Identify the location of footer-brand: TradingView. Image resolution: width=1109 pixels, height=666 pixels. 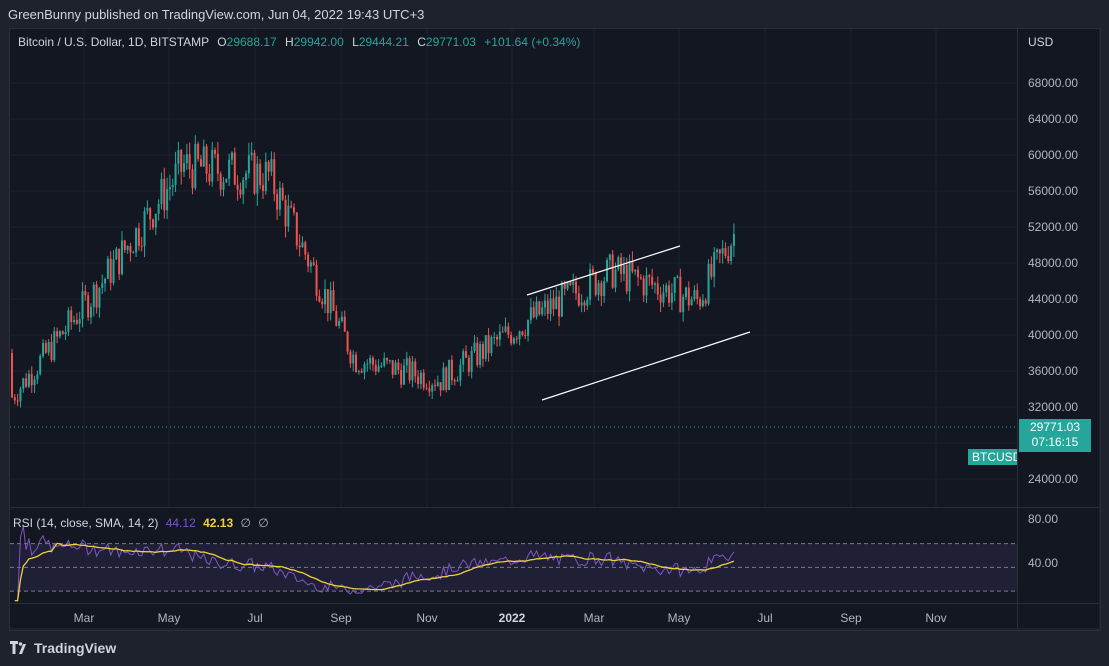
(63, 648).